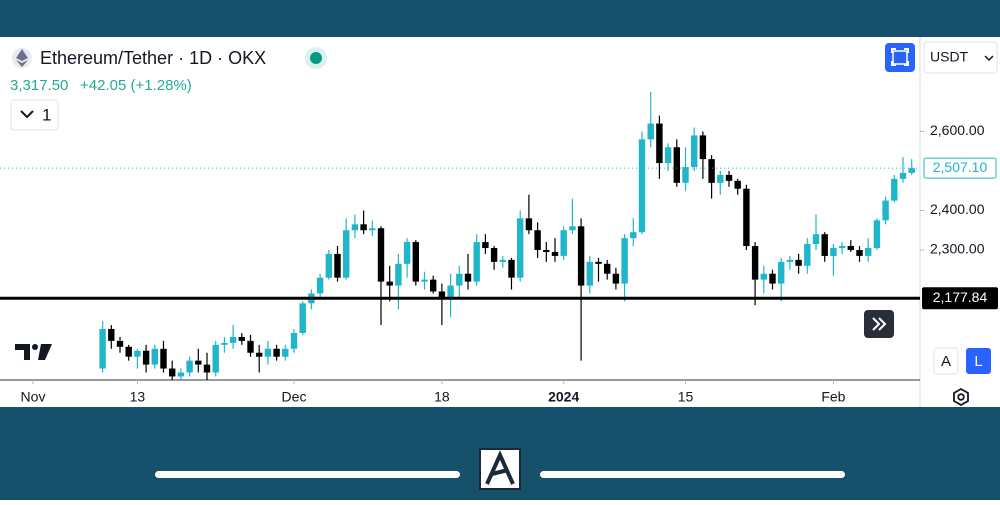 This screenshot has width=1000, height=505. What do you see at coordinates (316, 58) in the screenshot?
I see `status-dot` at bounding box center [316, 58].